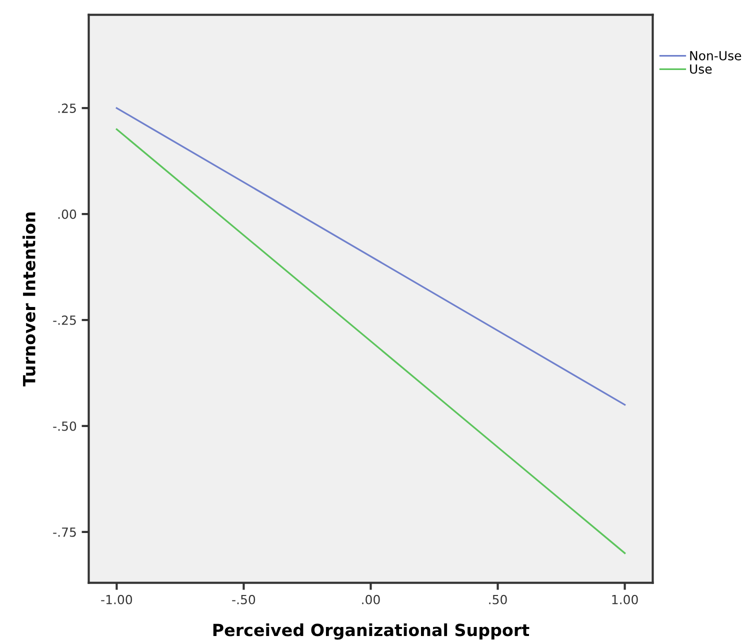  I want to click on y-axis-title: Turnover Intention, so click(29, 299).